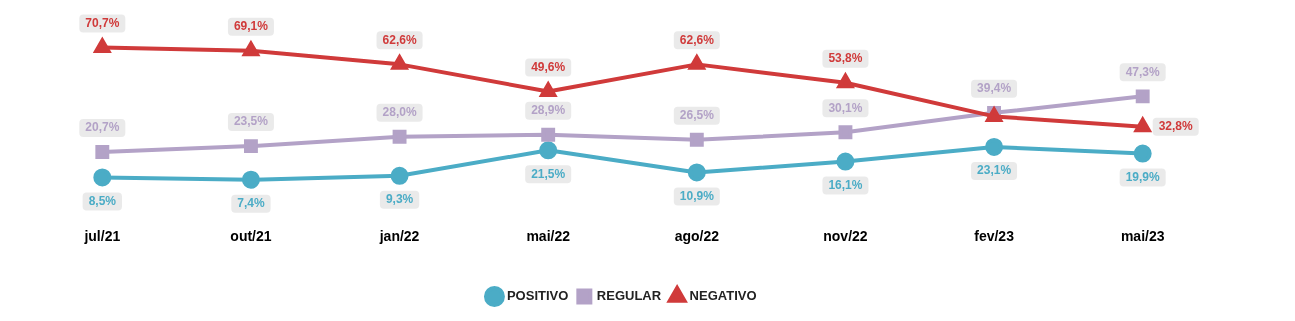 This screenshot has height=321, width=1295. What do you see at coordinates (399, 111) in the screenshot?
I see `data-label: 28,0%` at bounding box center [399, 111].